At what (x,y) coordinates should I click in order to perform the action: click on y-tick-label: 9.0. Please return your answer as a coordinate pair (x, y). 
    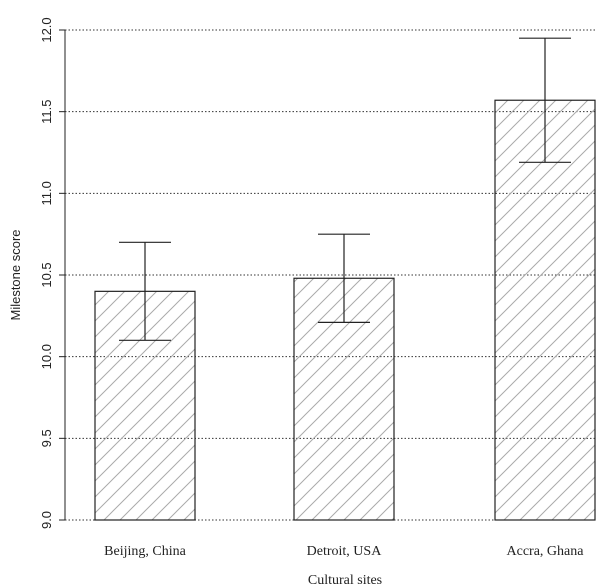
    Looking at the image, I should click on (46, 520).